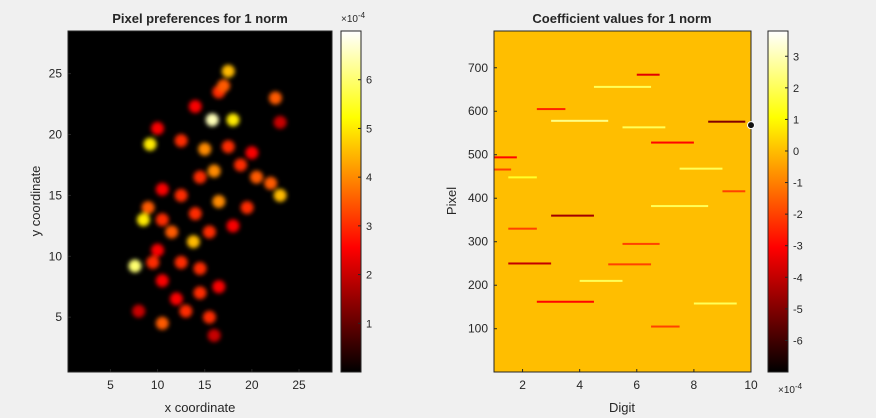 This screenshot has width=876, height=418. What do you see at coordinates (622, 407) in the screenshot?
I see `chart2-xlabel: Digit` at bounding box center [622, 407].